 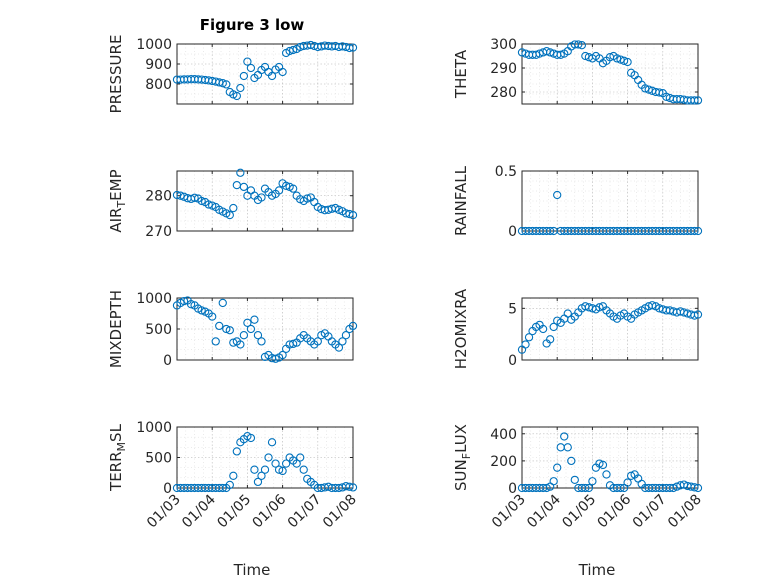 What do you see at coordinates (158, 65) in the screenshot?
I see `y-tick-label: 900` at bounding box center [158, 65].